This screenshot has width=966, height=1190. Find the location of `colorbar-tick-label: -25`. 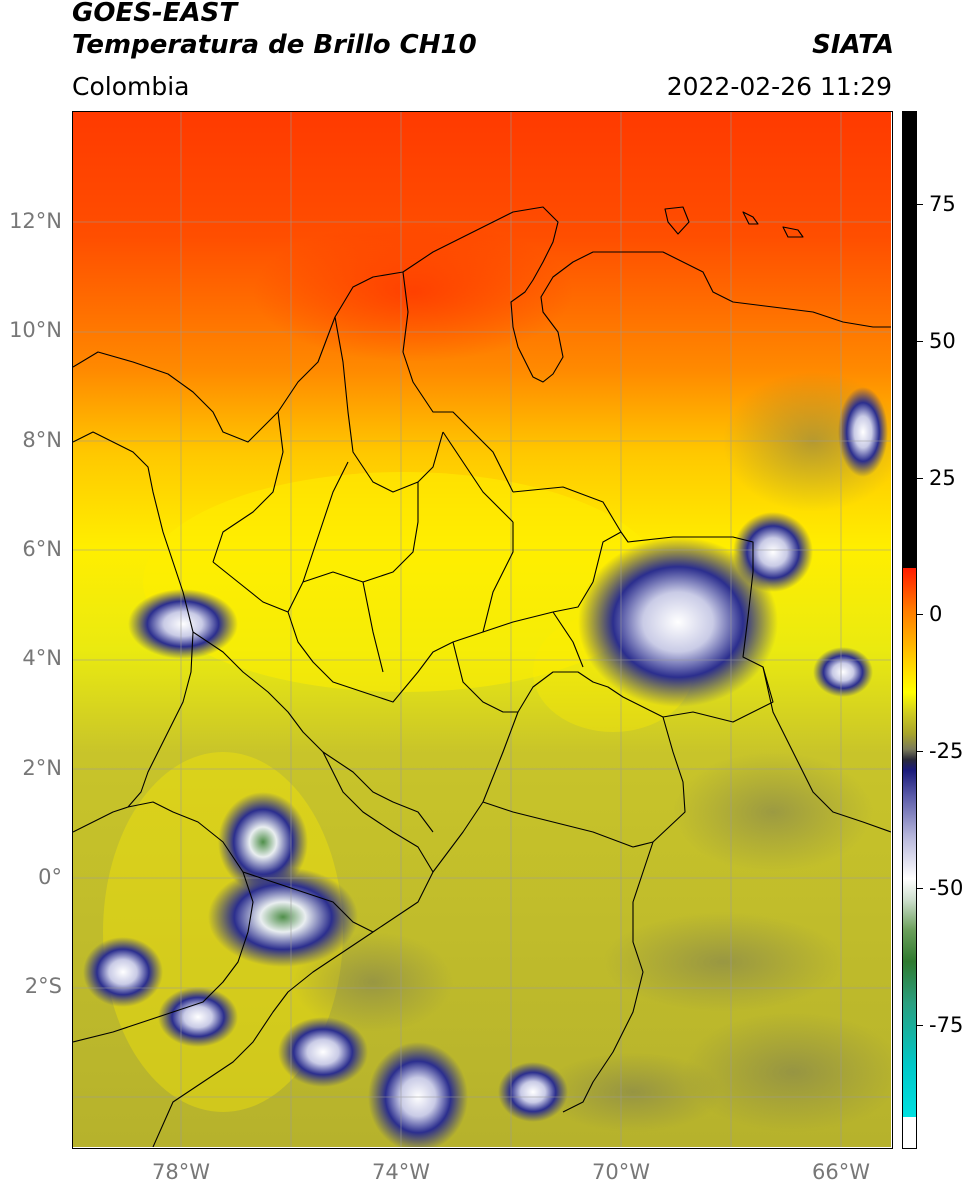

colorbar-tick-label: -25 is located at coordinates (946, 751).